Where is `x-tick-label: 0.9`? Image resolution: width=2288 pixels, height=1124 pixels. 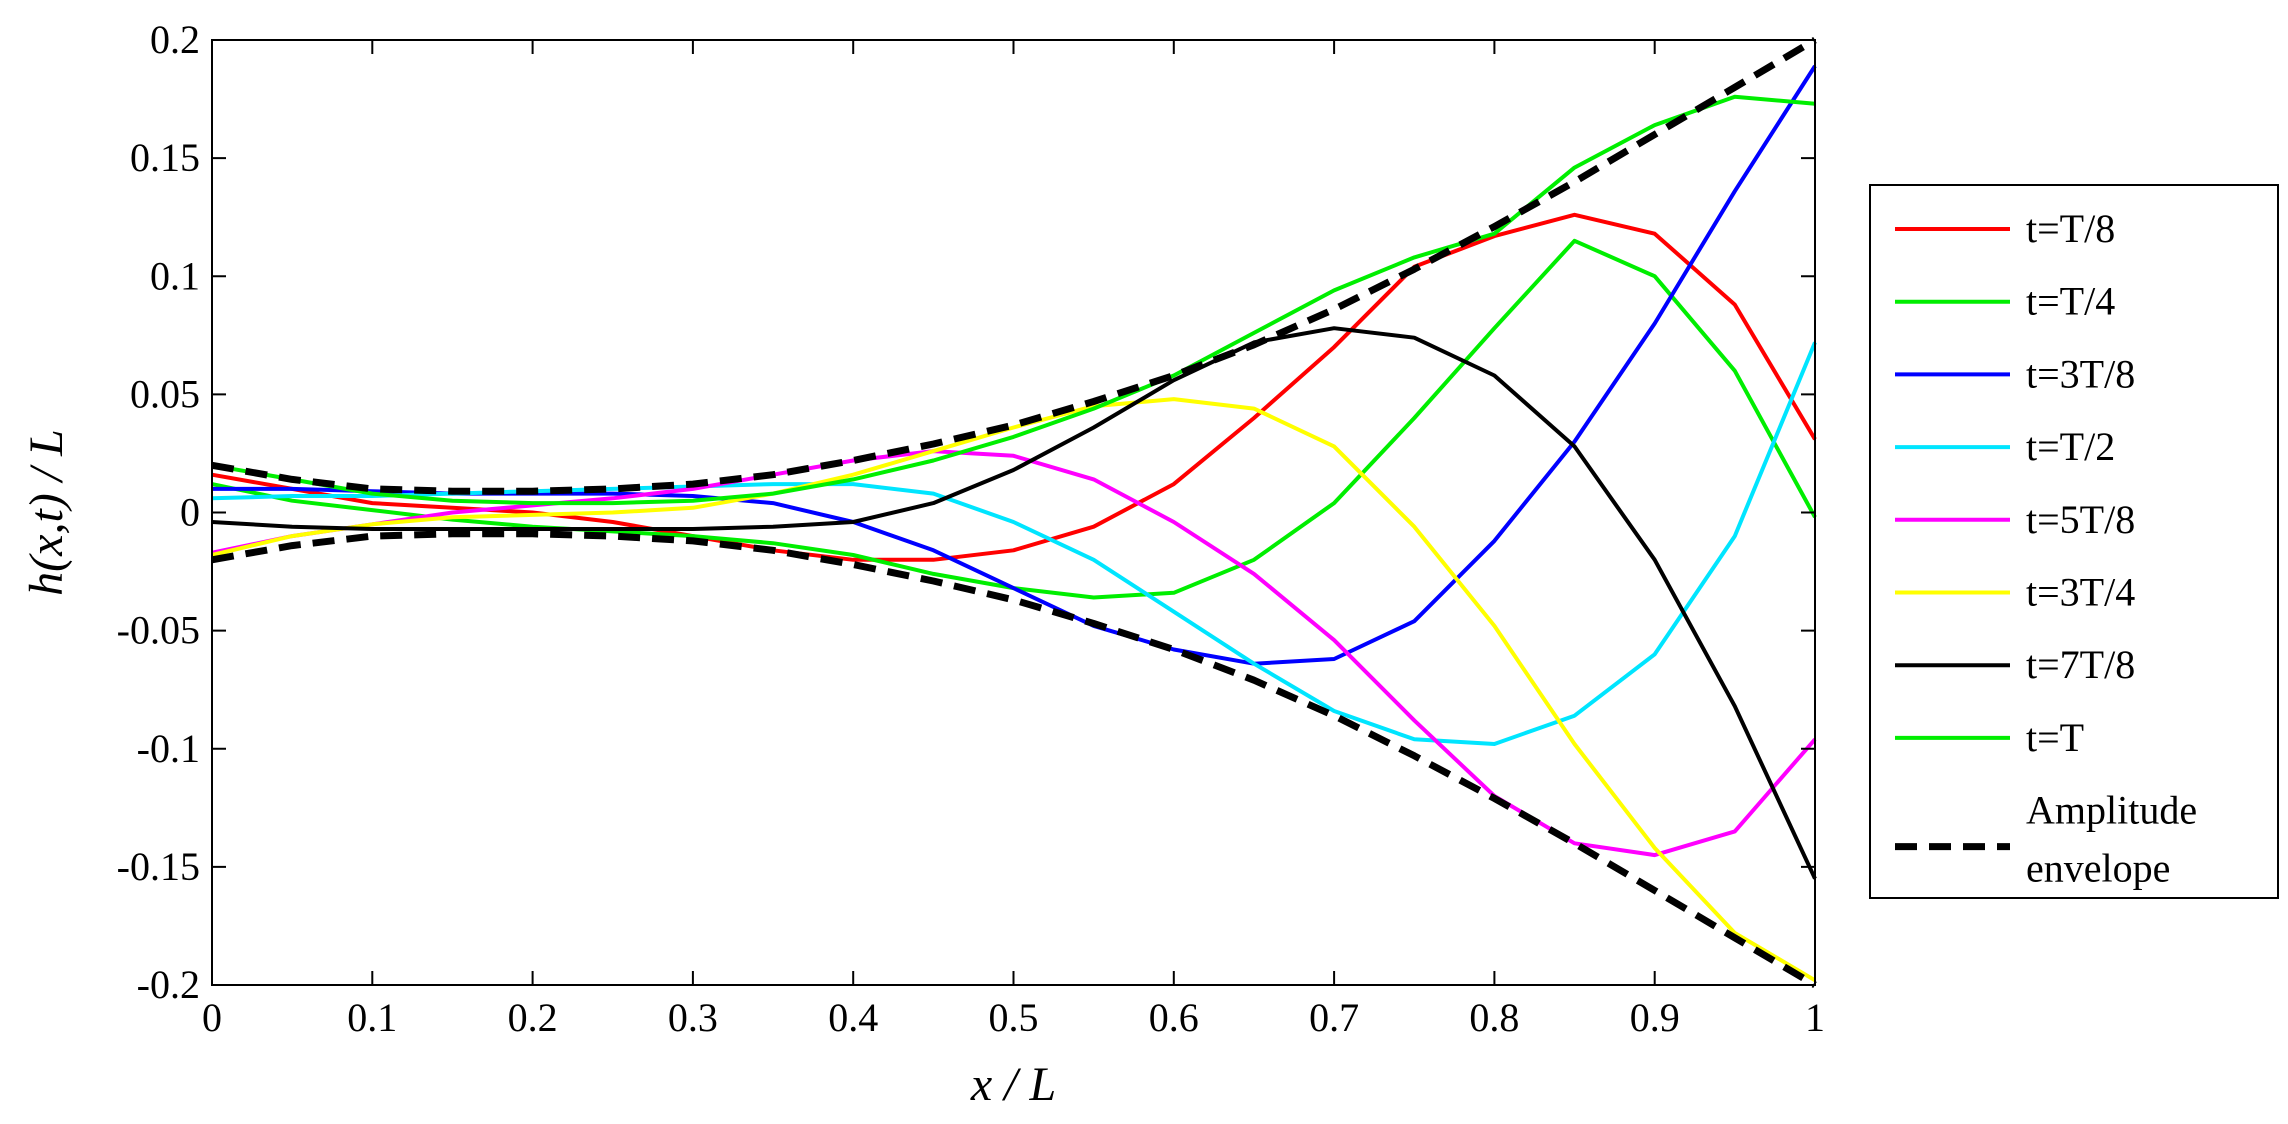 x-tick-label: 0.9 is located at coordinates (1655, 1017).